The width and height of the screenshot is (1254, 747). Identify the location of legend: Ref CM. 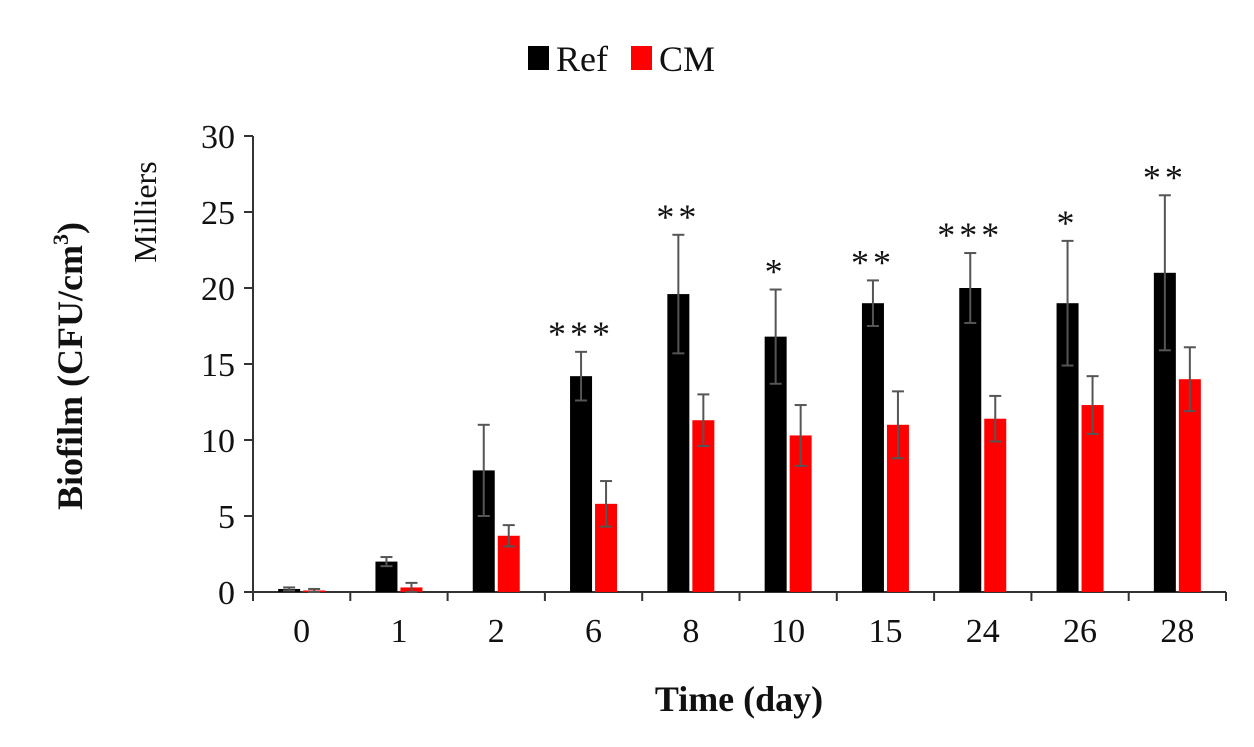
(621, 59).